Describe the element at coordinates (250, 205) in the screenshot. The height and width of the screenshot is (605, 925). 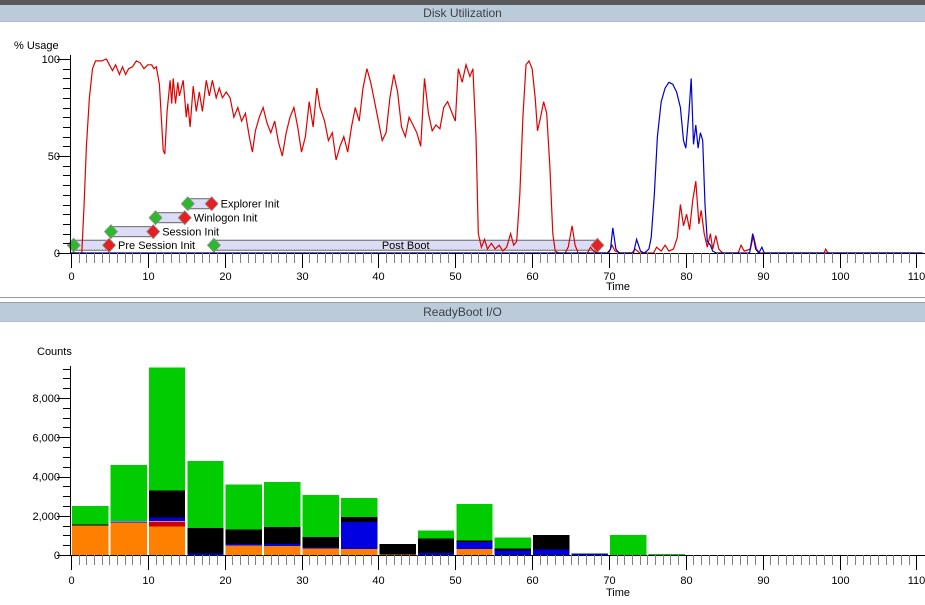
I see `phase-label: Explorer Init` at that location.